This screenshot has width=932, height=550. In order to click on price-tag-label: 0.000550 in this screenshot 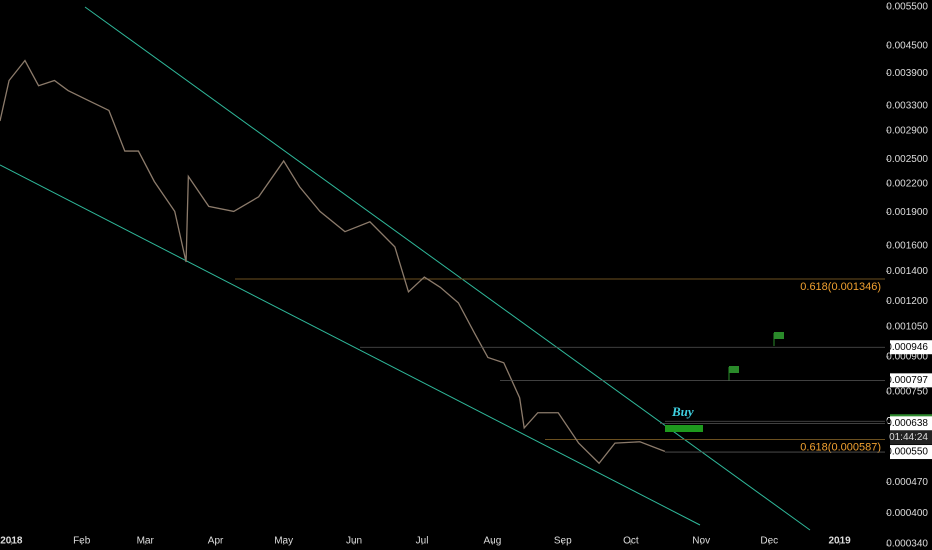, I will do `click(907, 452)`.